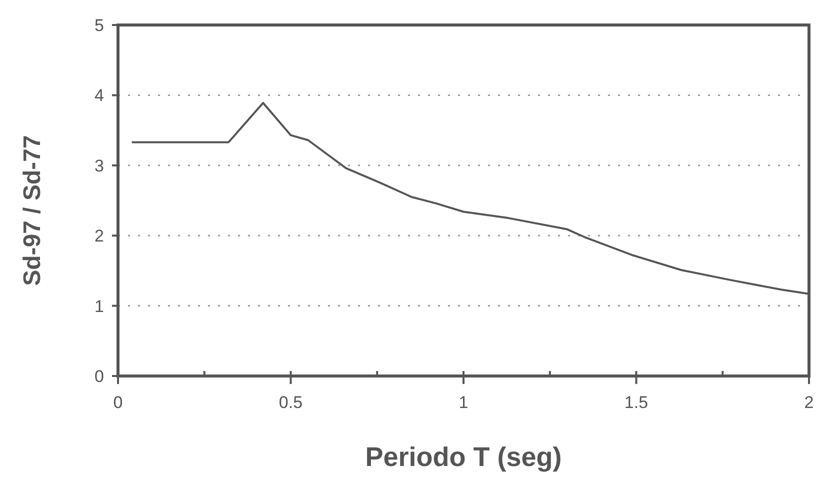 The width and height of the screenshot is (821, 488). Describe the element at coordinates (99, 306) in the screenshot. I see `y-tick-label: 1` at that location.